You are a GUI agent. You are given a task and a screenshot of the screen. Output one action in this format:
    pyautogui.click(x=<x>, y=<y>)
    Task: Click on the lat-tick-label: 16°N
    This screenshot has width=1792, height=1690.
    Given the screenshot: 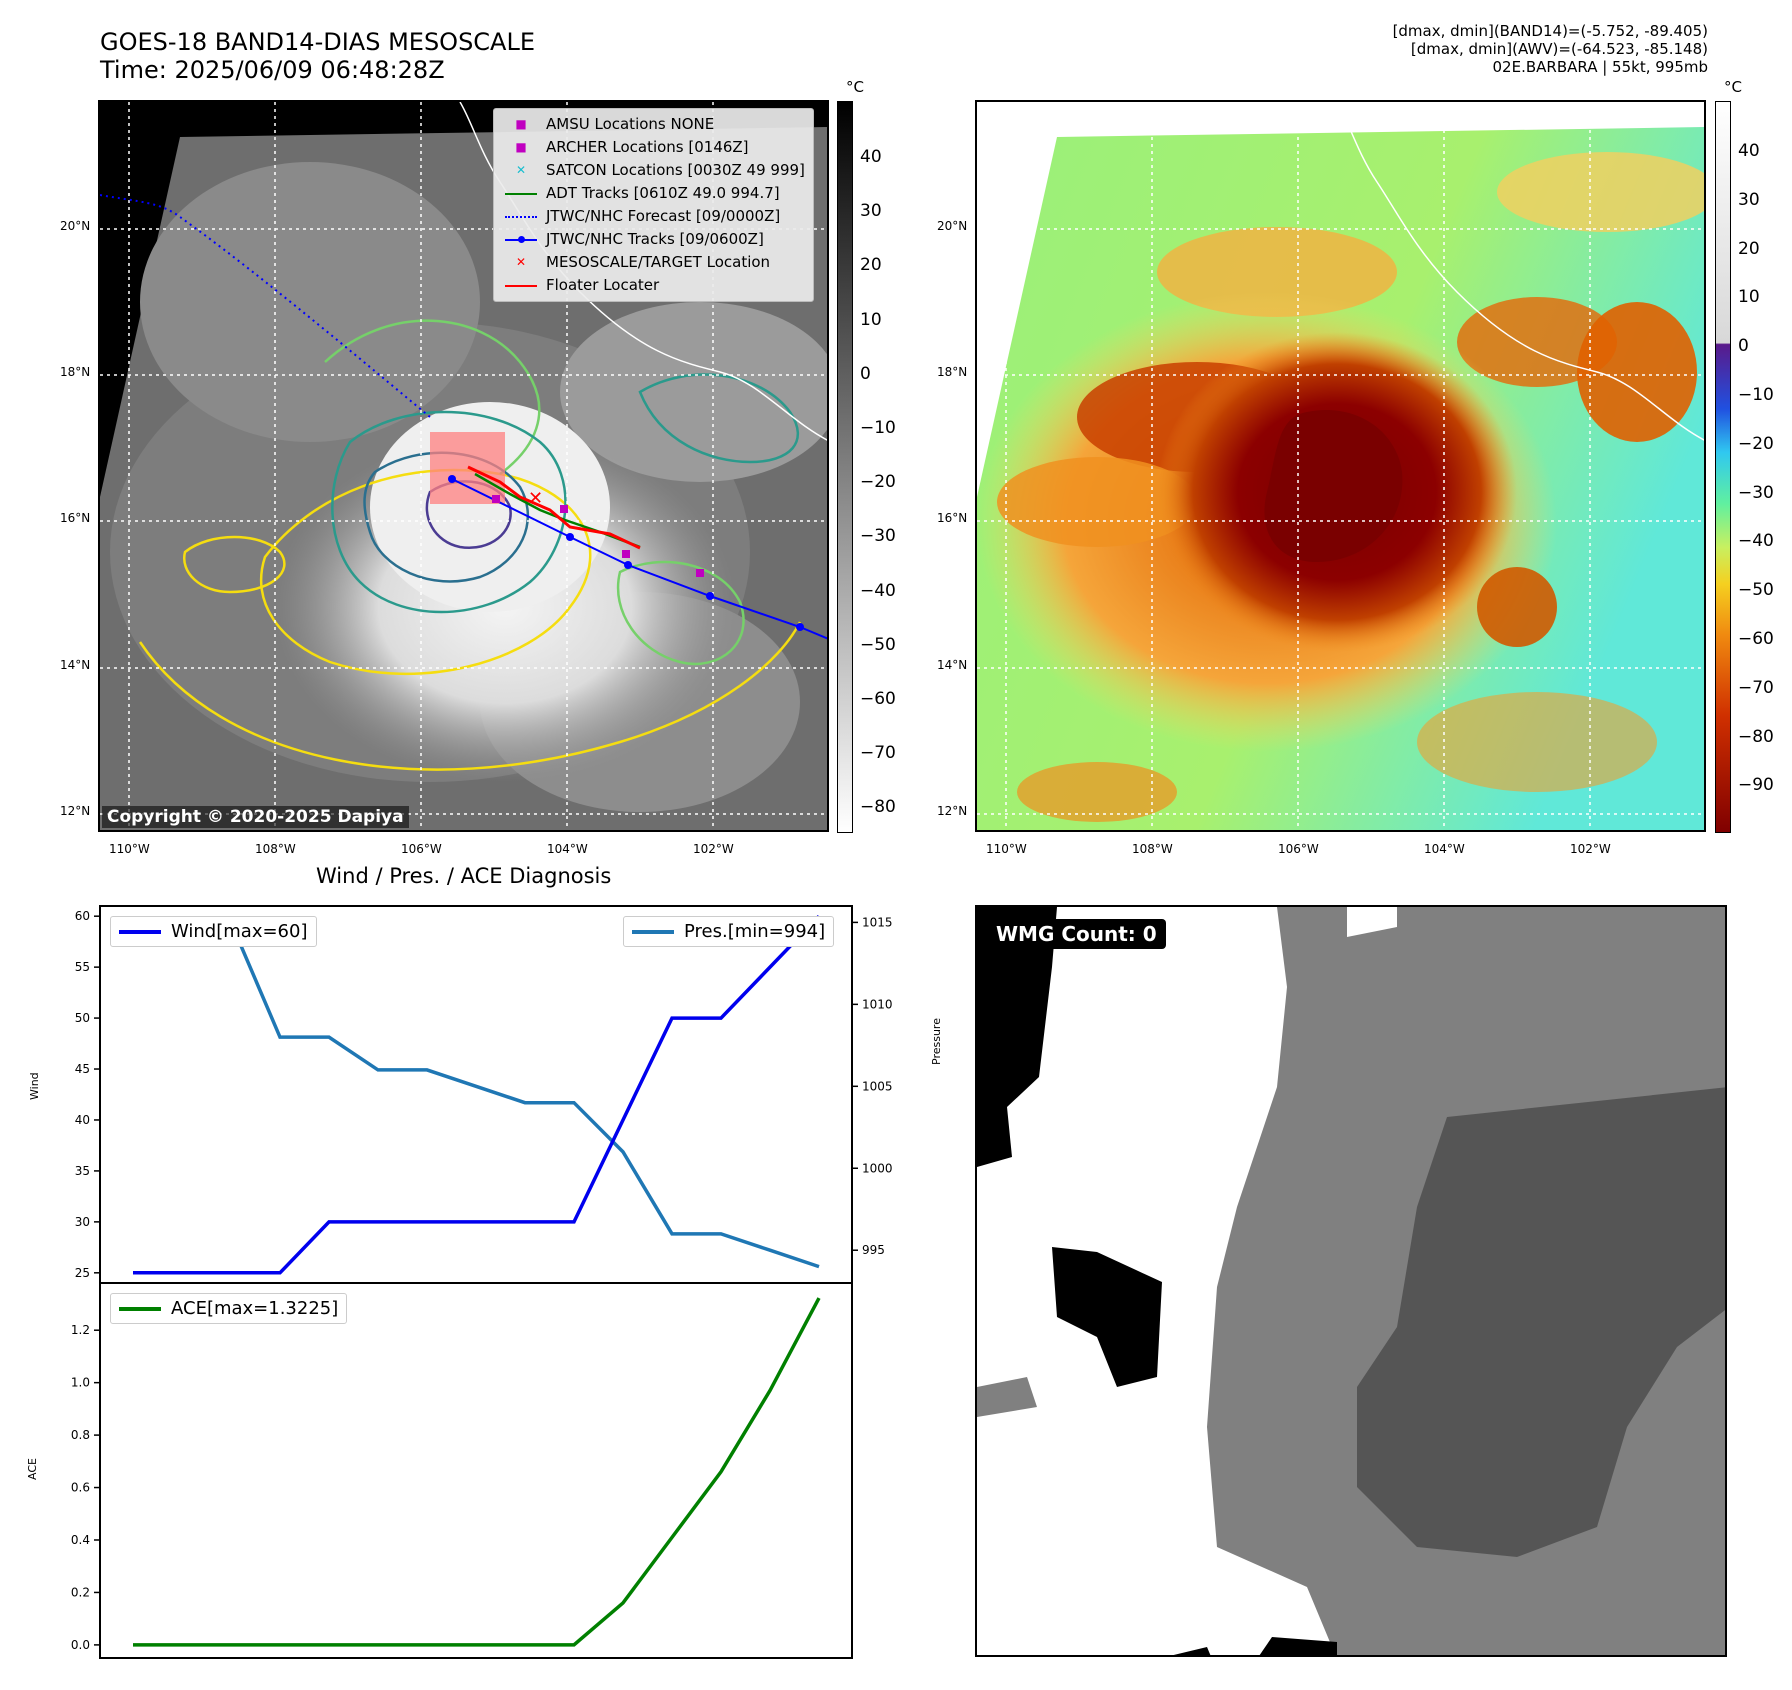 What is the action you would take?
    pyautogui.click(x=75, y=518)
    